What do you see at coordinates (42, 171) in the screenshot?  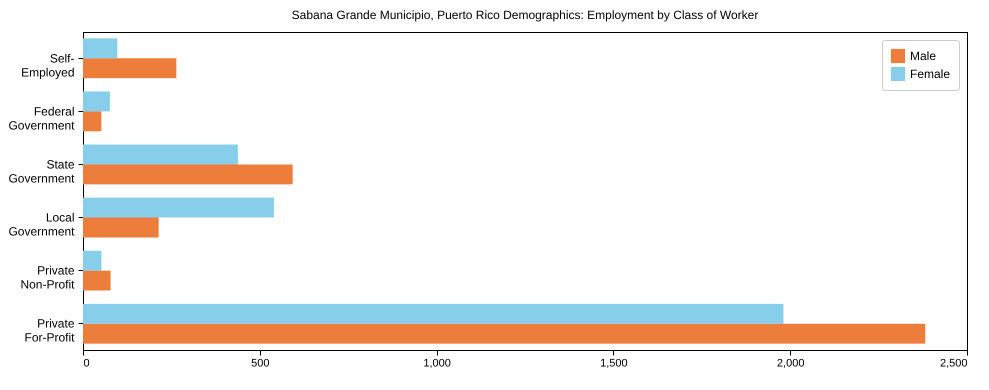 I see `y-tick-label: State Government` at bounding box center [42, 171].